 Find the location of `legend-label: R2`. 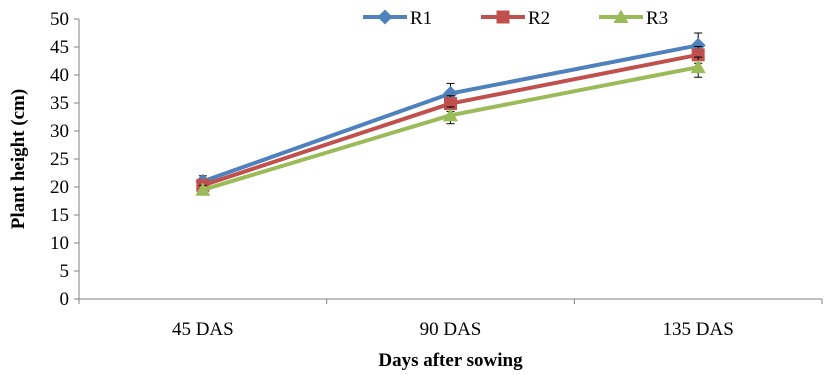

legend-label: R2 is located at coordinates (539, 18).